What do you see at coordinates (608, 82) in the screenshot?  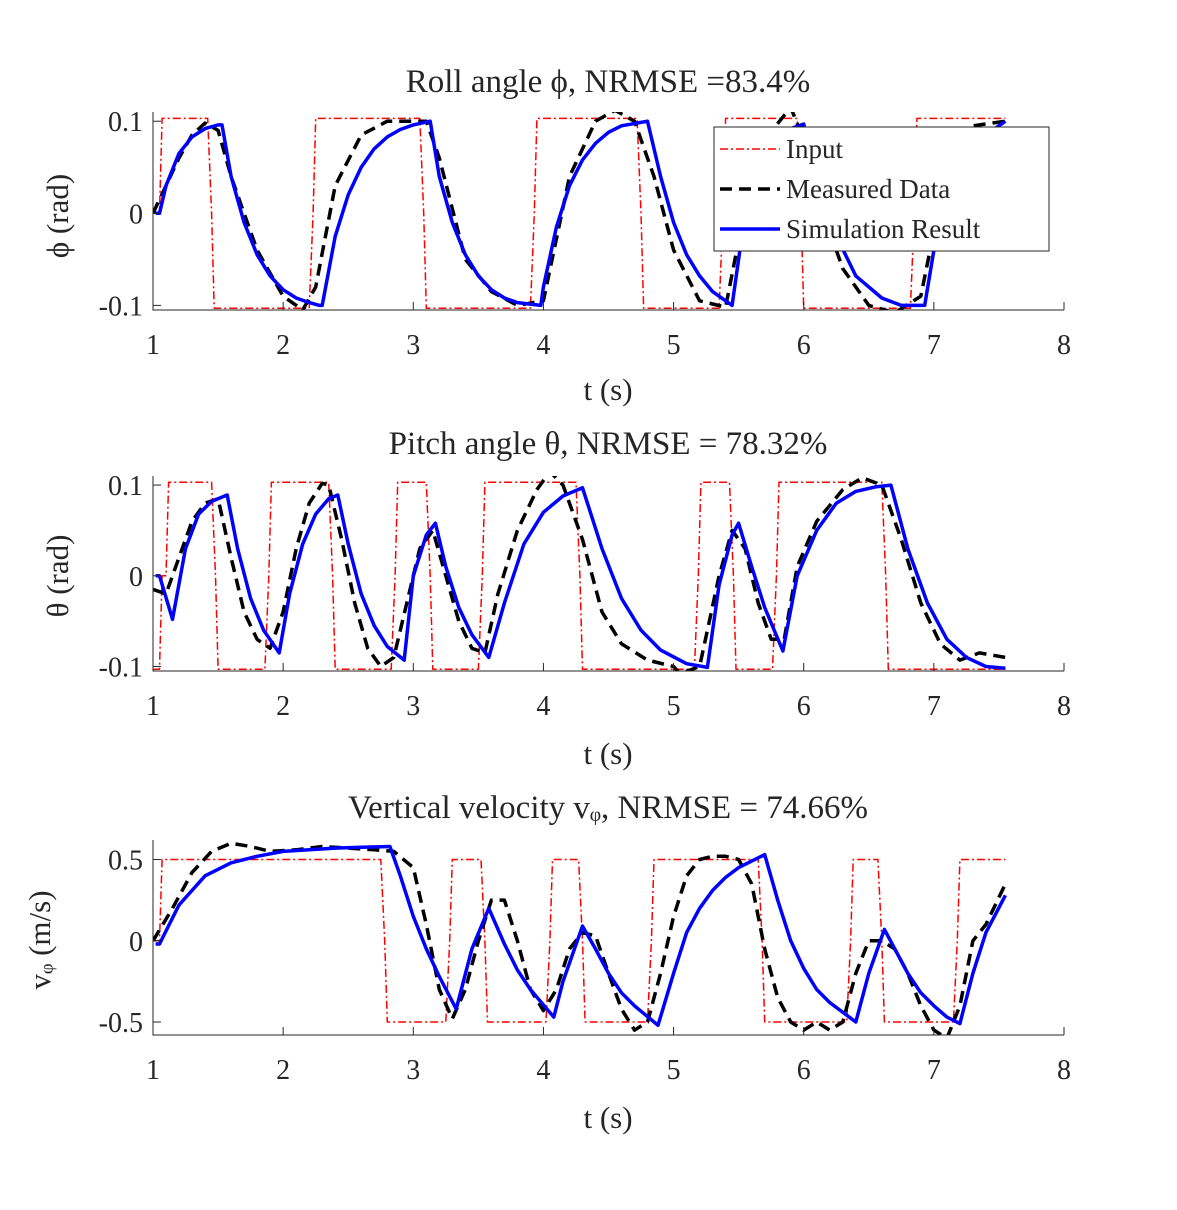 I see `chart-title: Roll angle ϕ, NRMSE =83.4%` at bounding box center [608, 82].